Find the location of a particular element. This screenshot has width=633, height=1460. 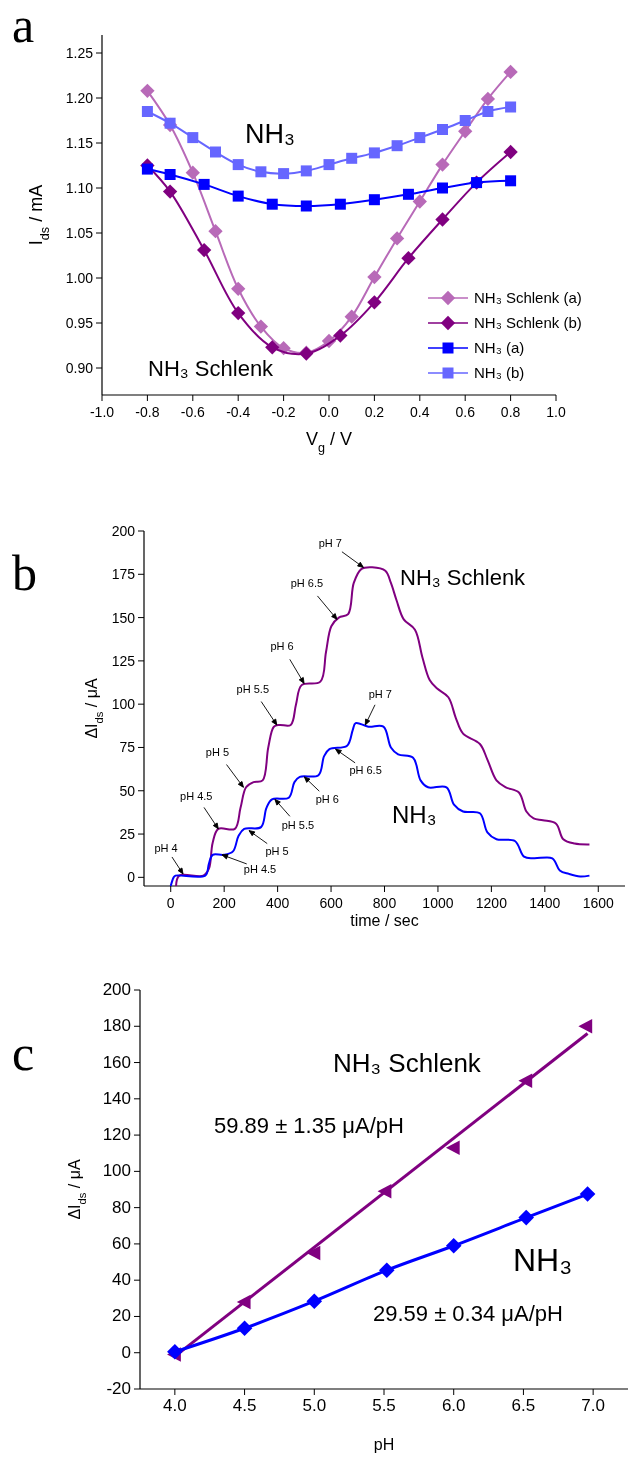

x-tick-label: 0.4 is located at coordinates (420, 412).